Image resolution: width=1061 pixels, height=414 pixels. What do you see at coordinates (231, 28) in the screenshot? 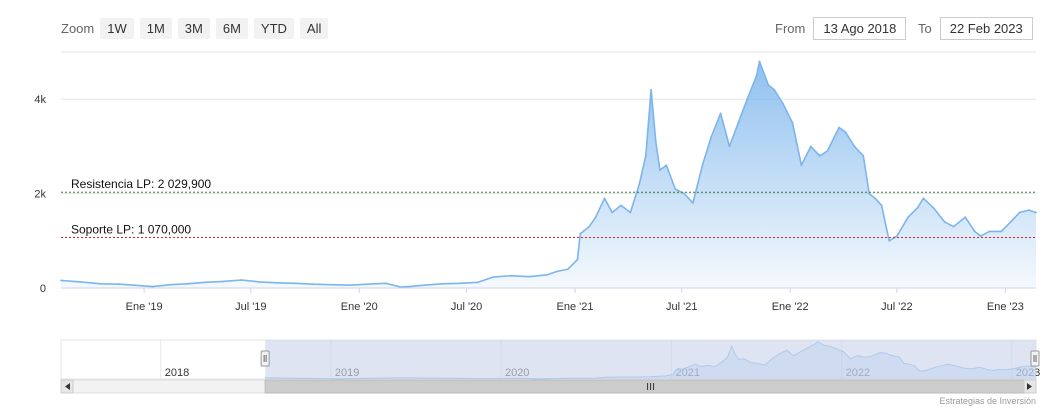
I see `zoom-button-6m: 6M` at bounding box center [231, 28].